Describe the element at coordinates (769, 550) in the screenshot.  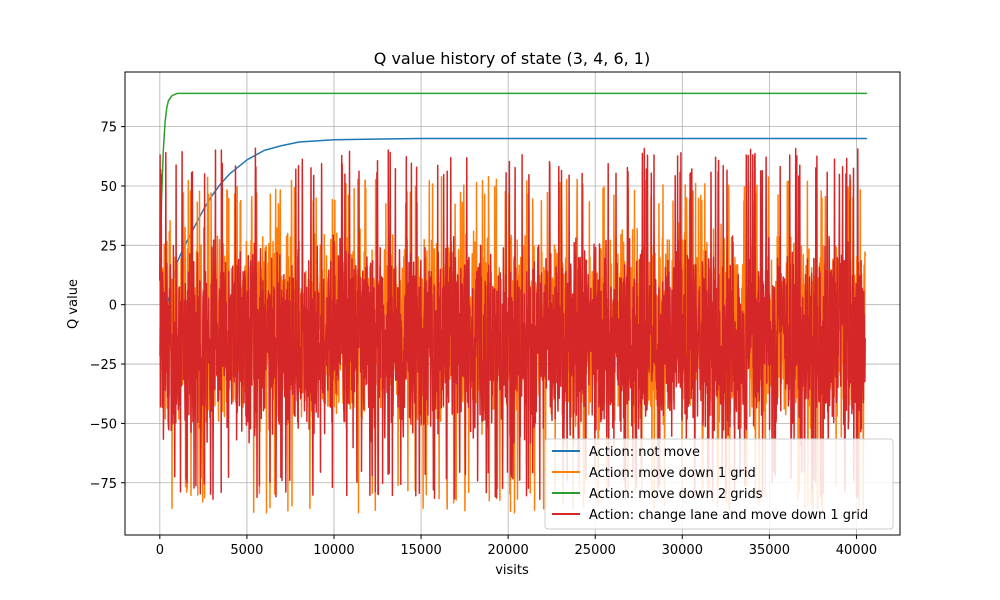
I see `x-tick-label: 35000` at that location.